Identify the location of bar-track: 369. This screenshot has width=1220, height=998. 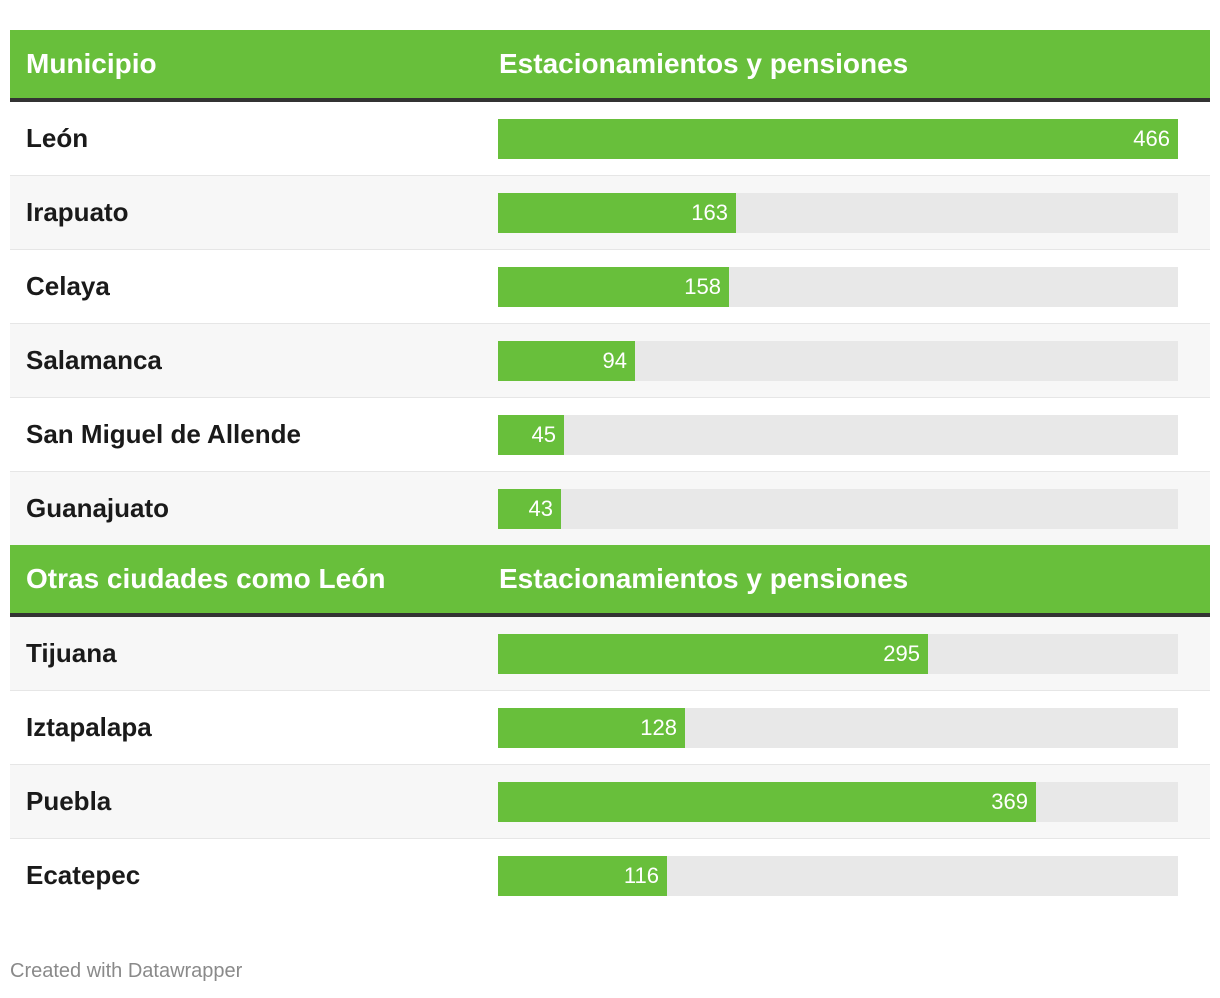
(838, 802).